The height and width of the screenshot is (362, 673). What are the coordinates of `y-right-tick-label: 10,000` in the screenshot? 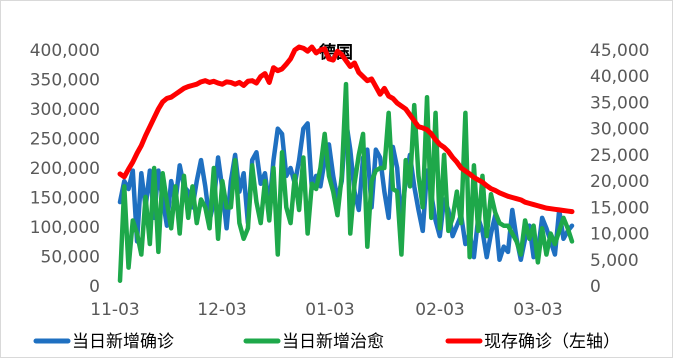 It's located at (619, 235).